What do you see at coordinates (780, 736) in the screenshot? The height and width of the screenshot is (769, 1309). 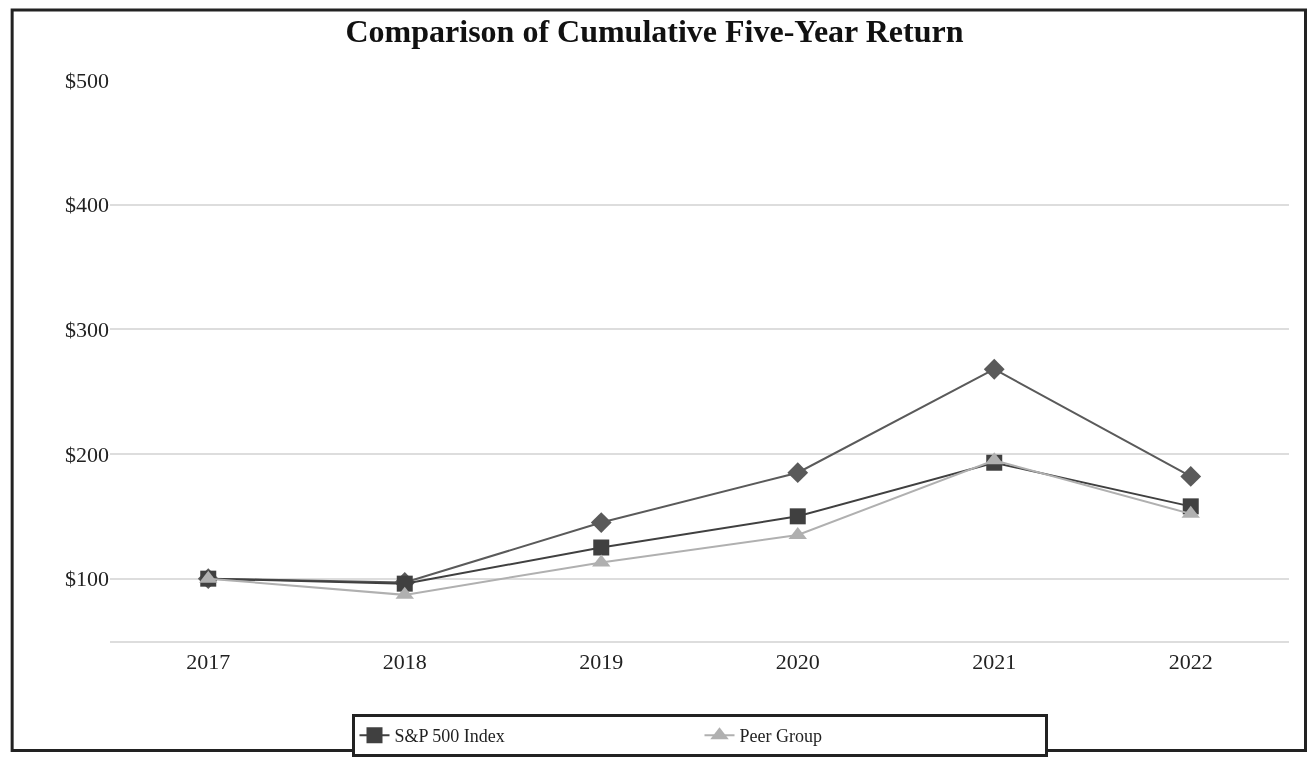 I see `legend-label: Peer Group` at bounding box center [780, 736].